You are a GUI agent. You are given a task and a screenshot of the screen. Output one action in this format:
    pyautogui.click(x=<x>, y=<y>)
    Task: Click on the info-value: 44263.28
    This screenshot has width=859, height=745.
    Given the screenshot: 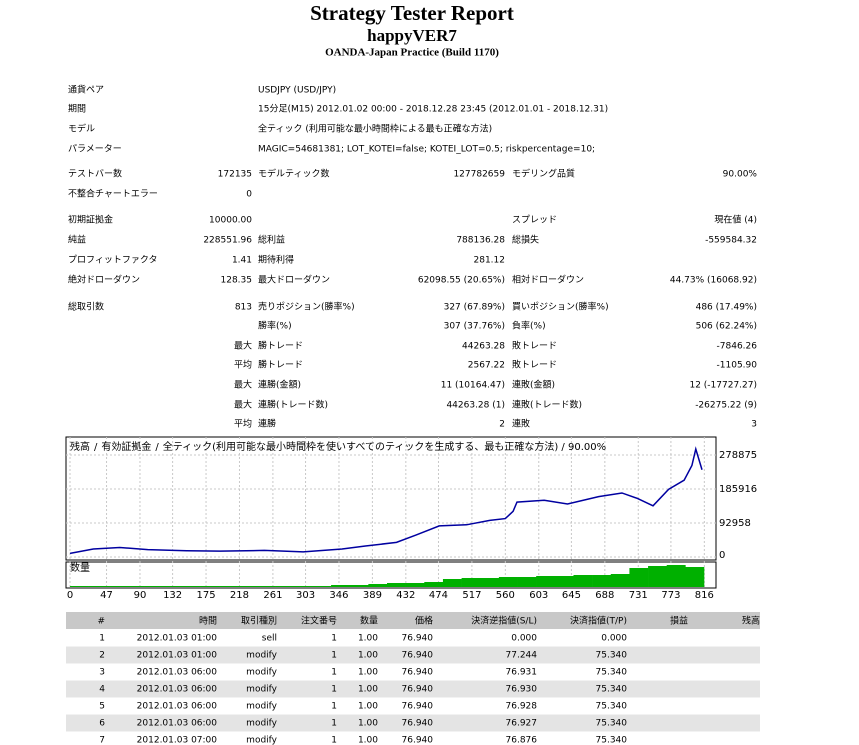 What is the action you would take?
    pyautogui.click(x=483, y=347)
    